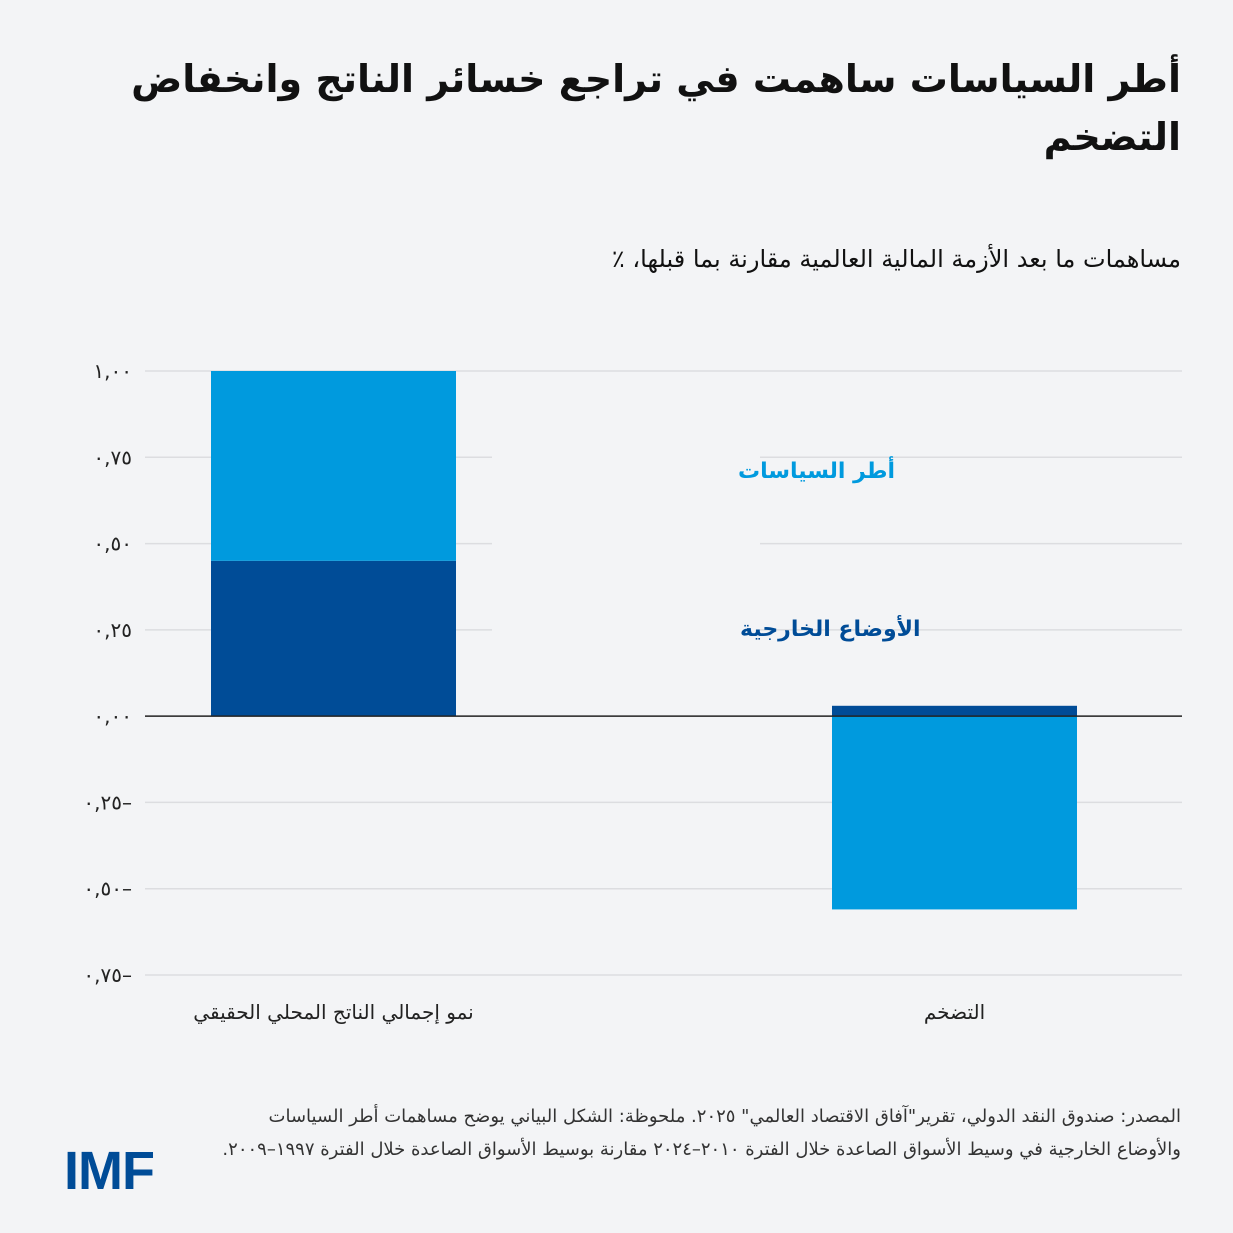  I want to click on y-tick-label: ٠,٥٠–, so click(107, 889).